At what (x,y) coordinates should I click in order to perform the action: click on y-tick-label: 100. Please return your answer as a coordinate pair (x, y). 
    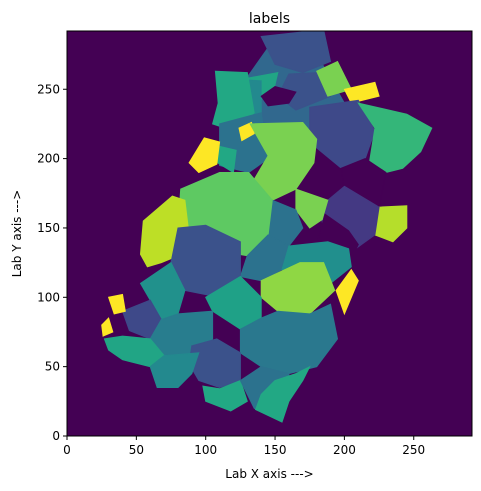
    Looking at the image, I should click on (48, 297).